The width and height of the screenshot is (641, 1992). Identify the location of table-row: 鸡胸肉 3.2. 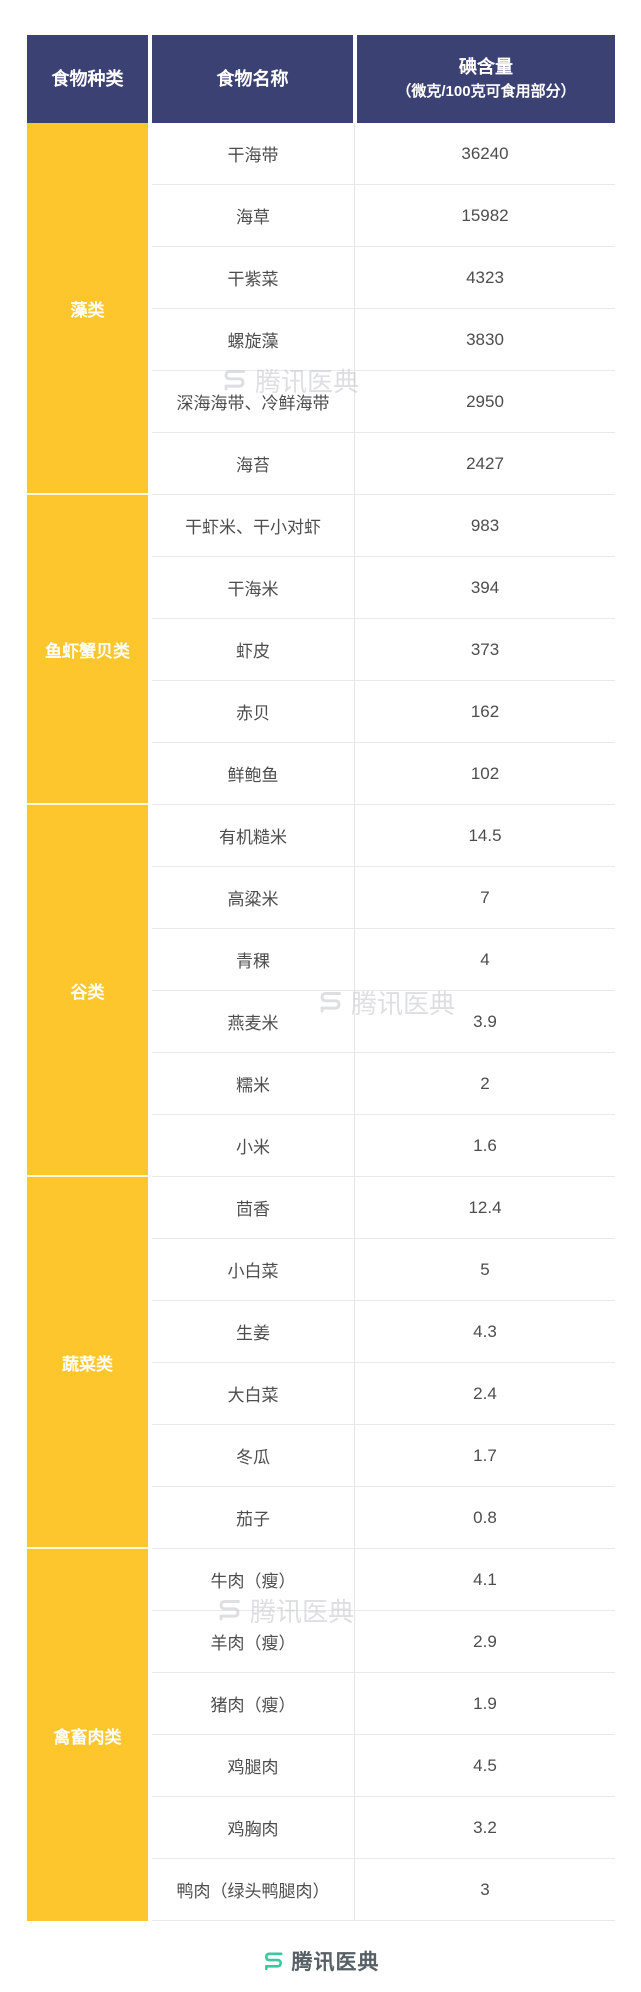
(383, 1828).